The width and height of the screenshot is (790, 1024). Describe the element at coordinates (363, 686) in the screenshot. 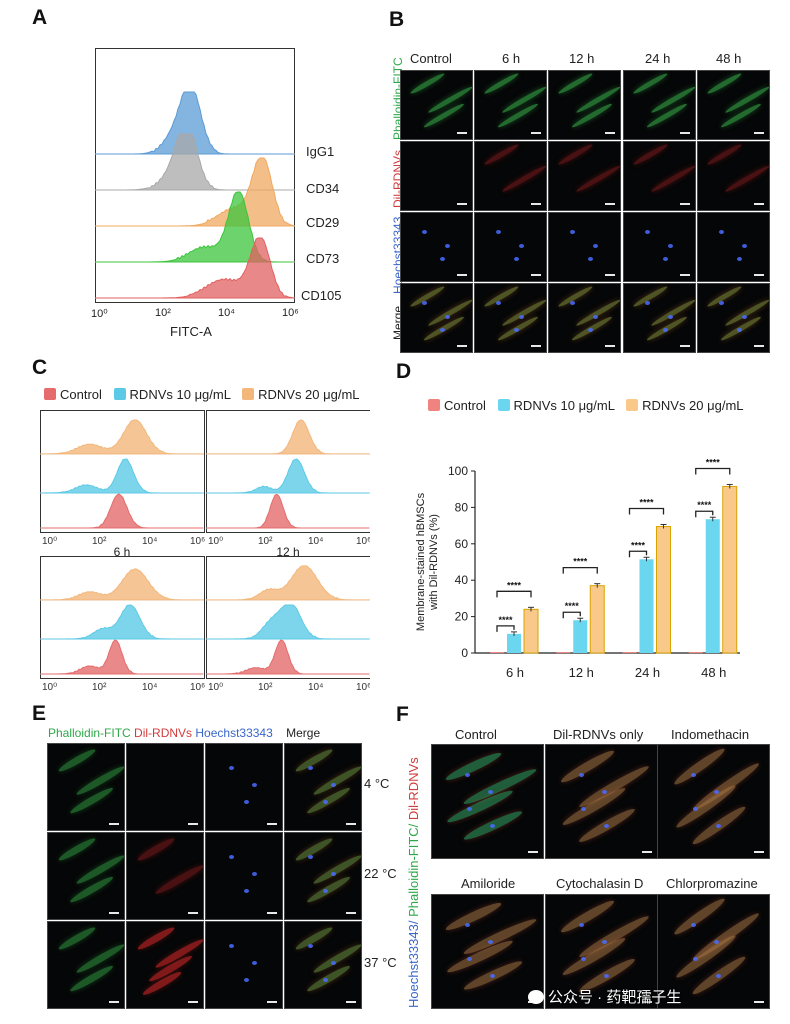

I see `c-xtick: 10⁶` at that location.